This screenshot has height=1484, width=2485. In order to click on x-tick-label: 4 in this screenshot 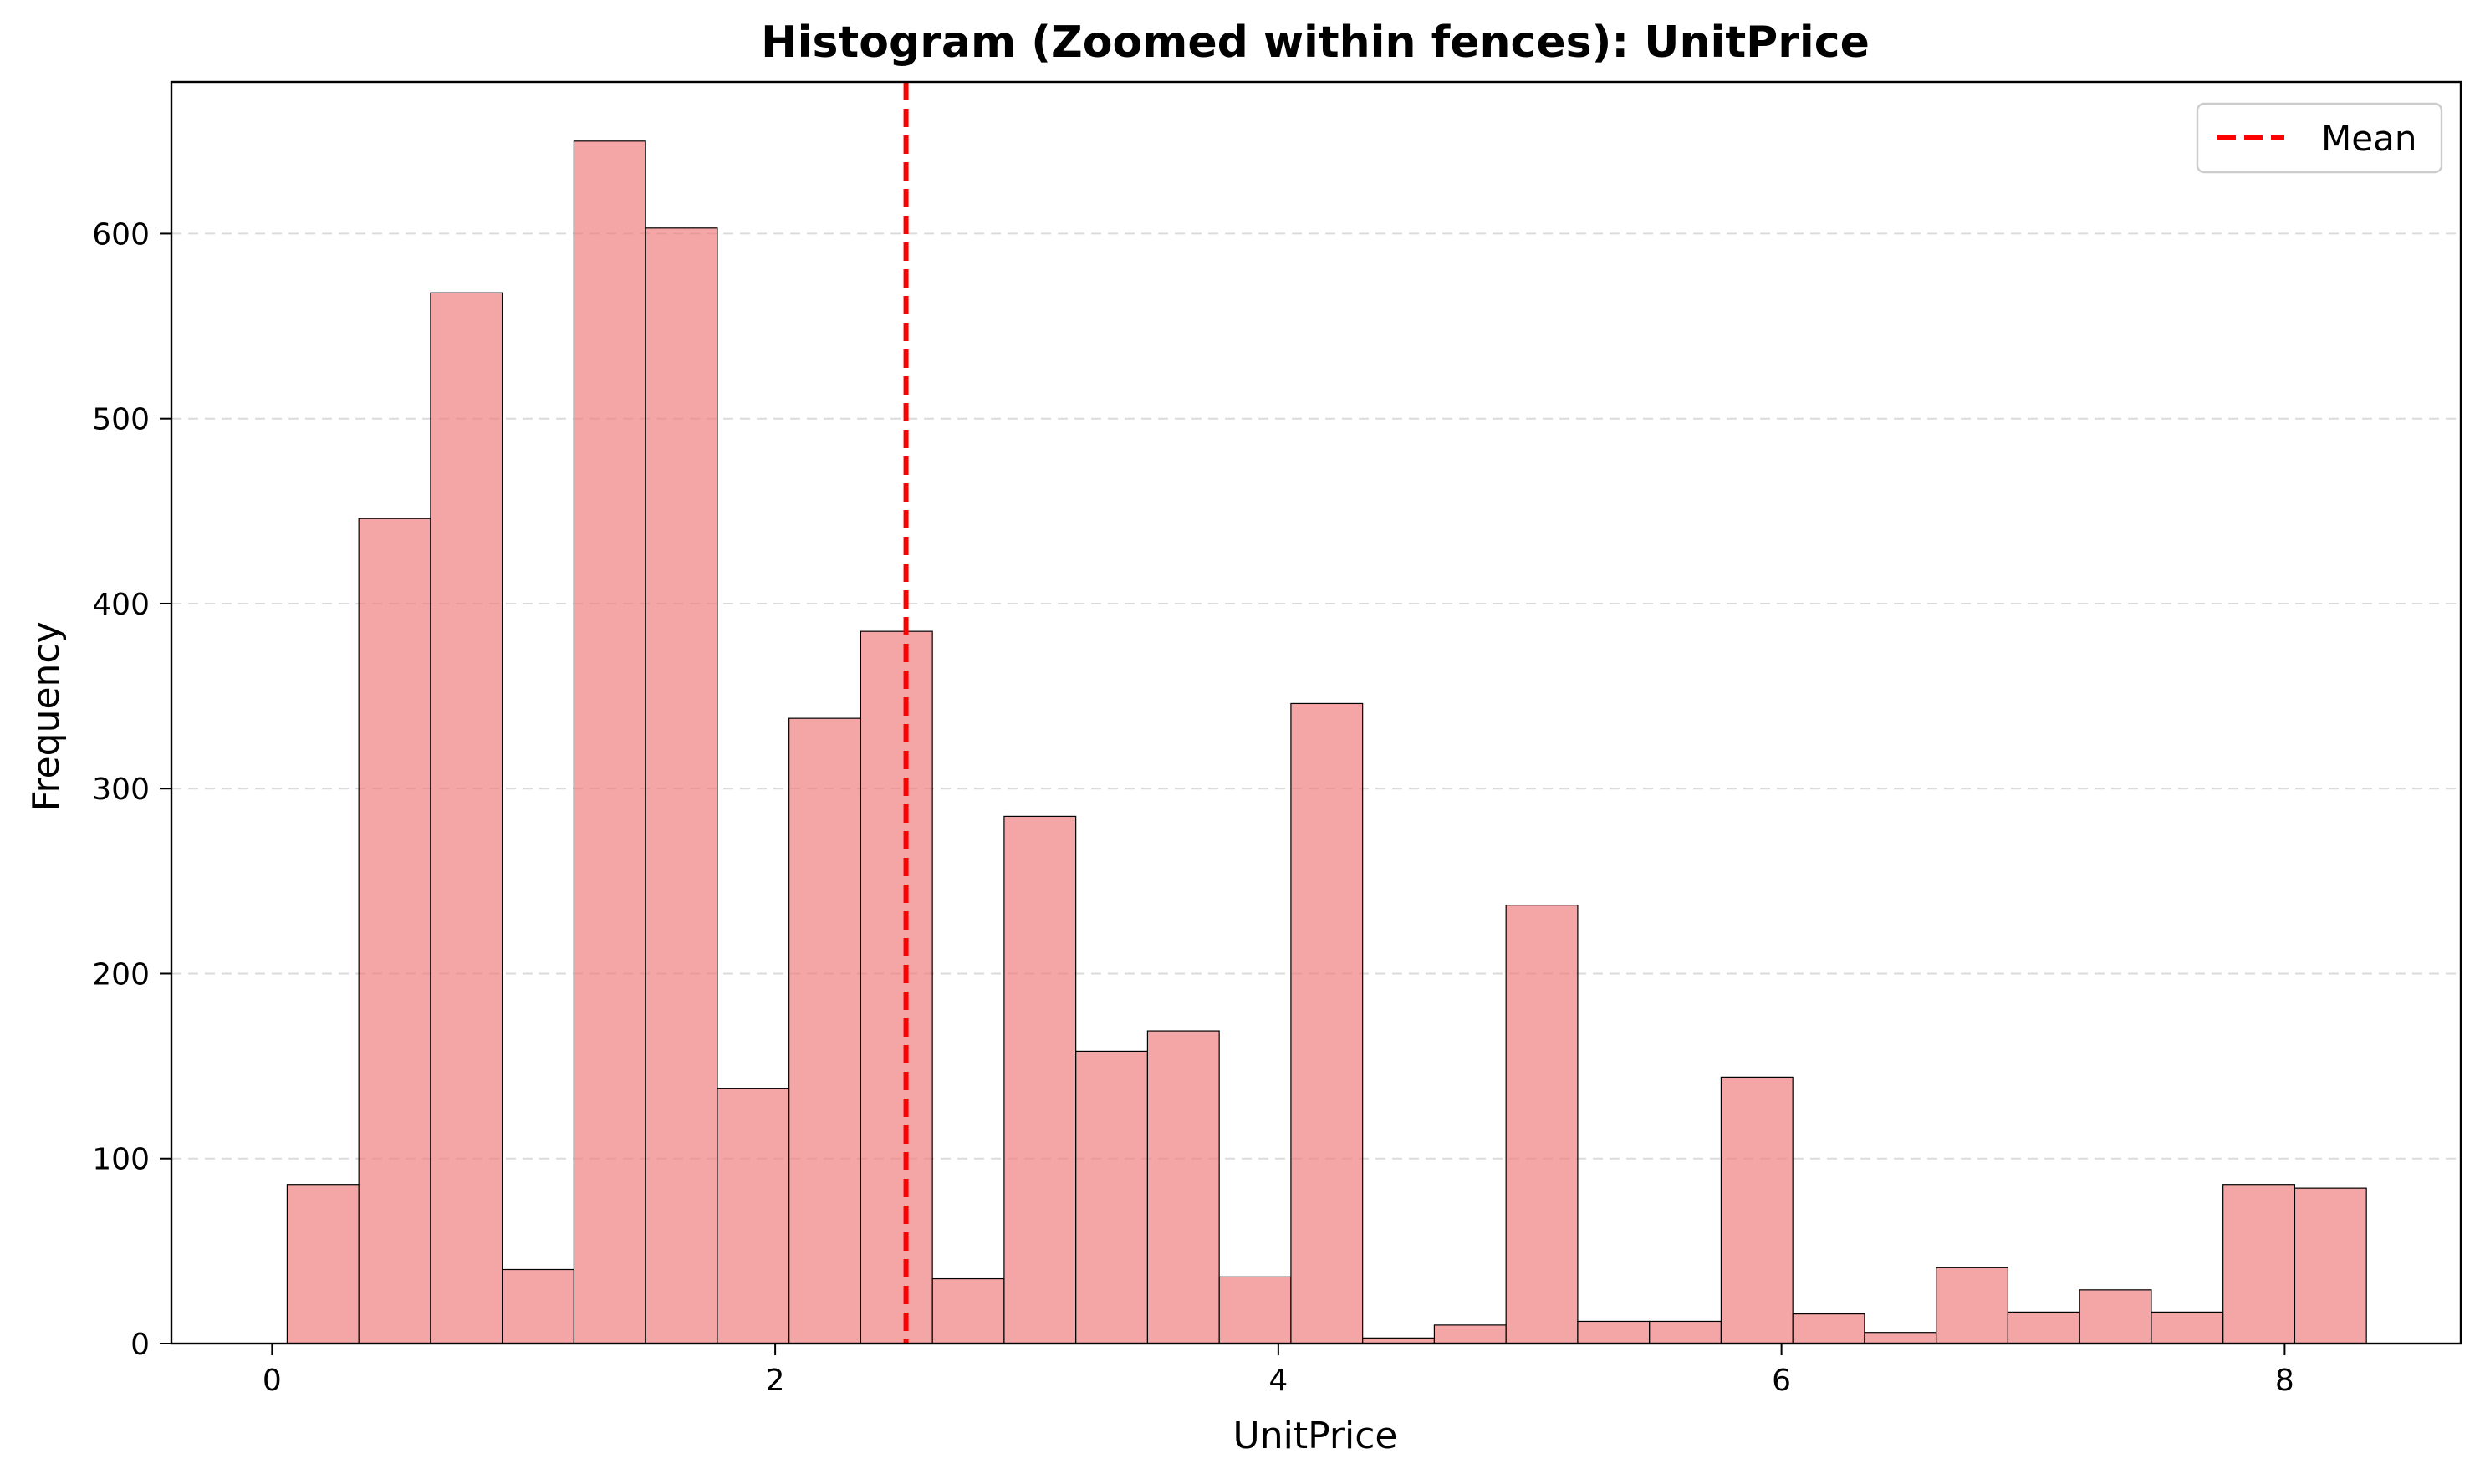, I will do `click(1278, 1381)`.